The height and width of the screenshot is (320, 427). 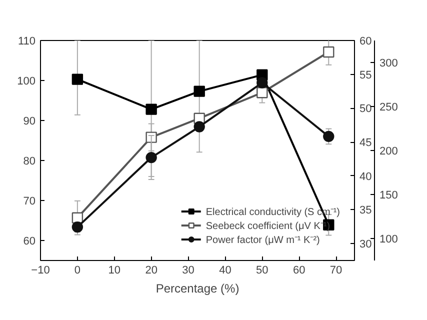 What do you see at coordinates (29, 202) in the screenshot?
I see `y-tick-label: 70` at bounding box center [29, 202].